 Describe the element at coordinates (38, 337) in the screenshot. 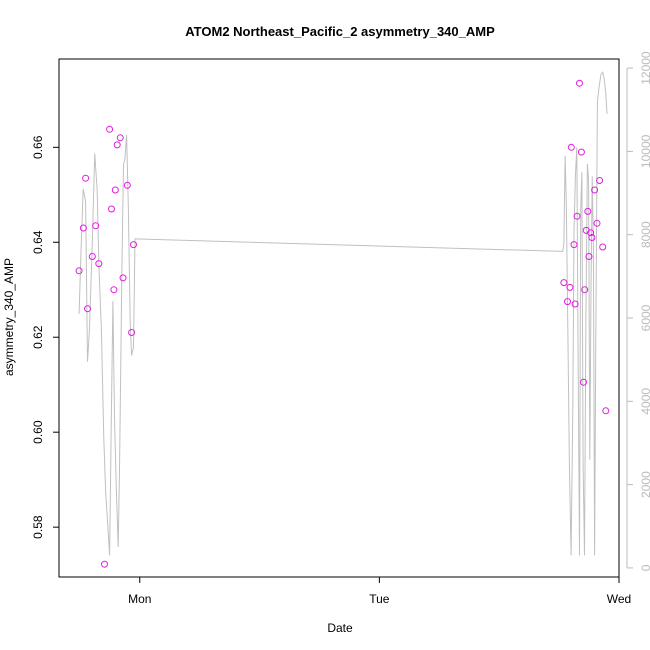

I see `y-tick-label: 0.62` at that location.